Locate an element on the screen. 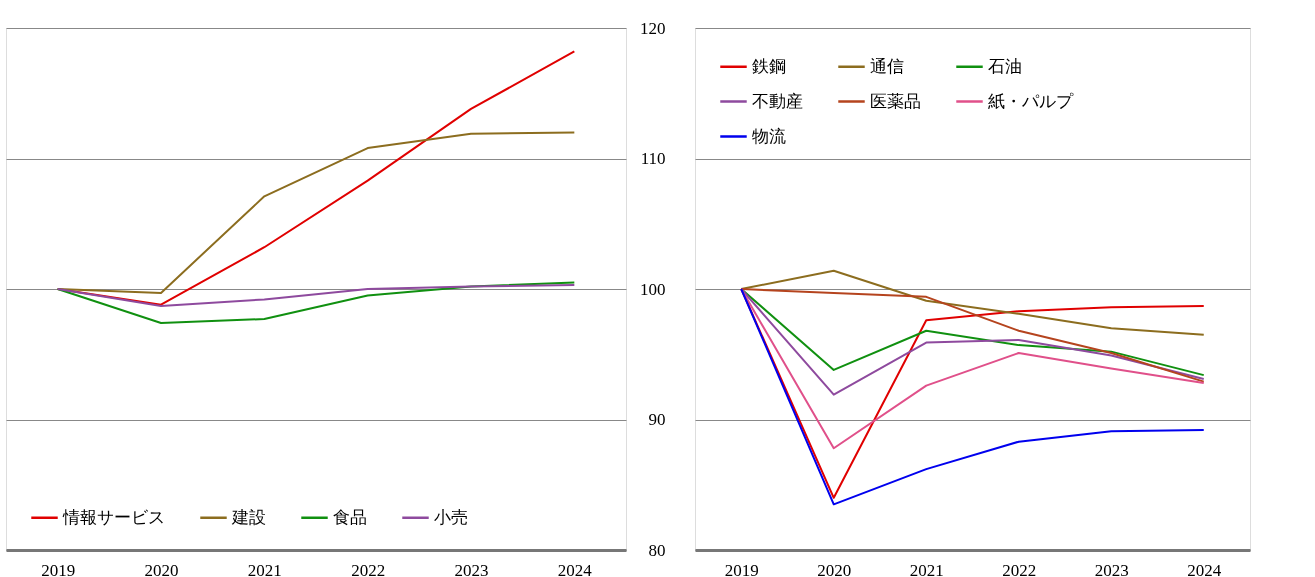 Image resolution: width=1315 pixels, height=577 pixels. legend-label: 紙・パルプ is located at coordinates (1031, 100).